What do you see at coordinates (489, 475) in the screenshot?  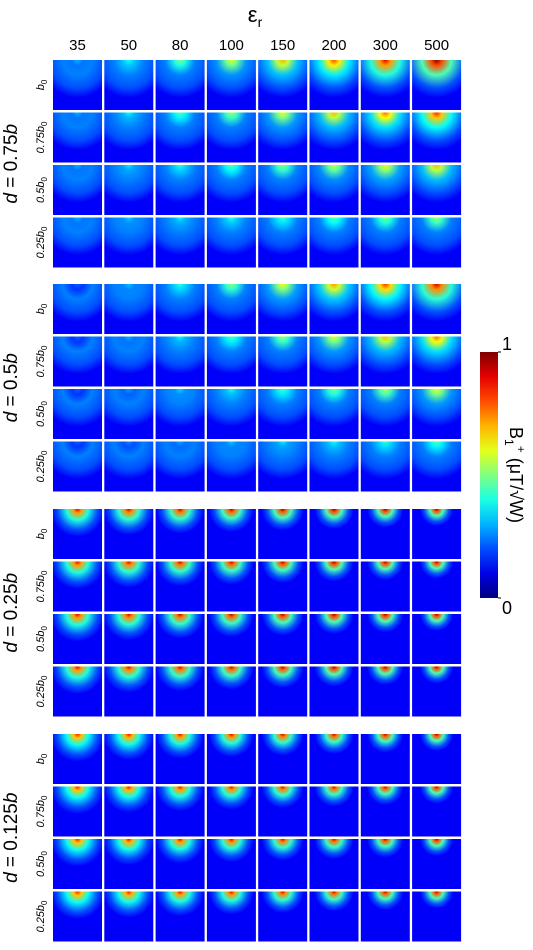 I see `colorbar` at bounding box center [489, 475].